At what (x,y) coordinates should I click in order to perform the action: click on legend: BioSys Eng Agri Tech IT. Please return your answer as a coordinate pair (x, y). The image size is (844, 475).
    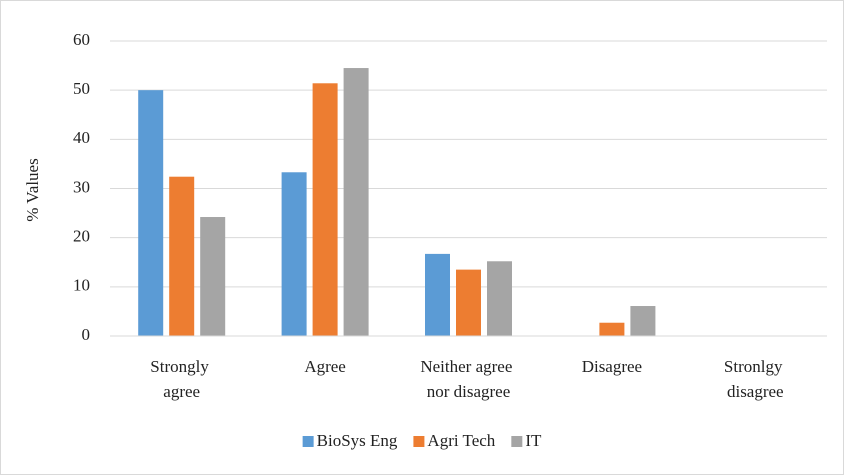
    Looking at the image, I should click on (422, 440).